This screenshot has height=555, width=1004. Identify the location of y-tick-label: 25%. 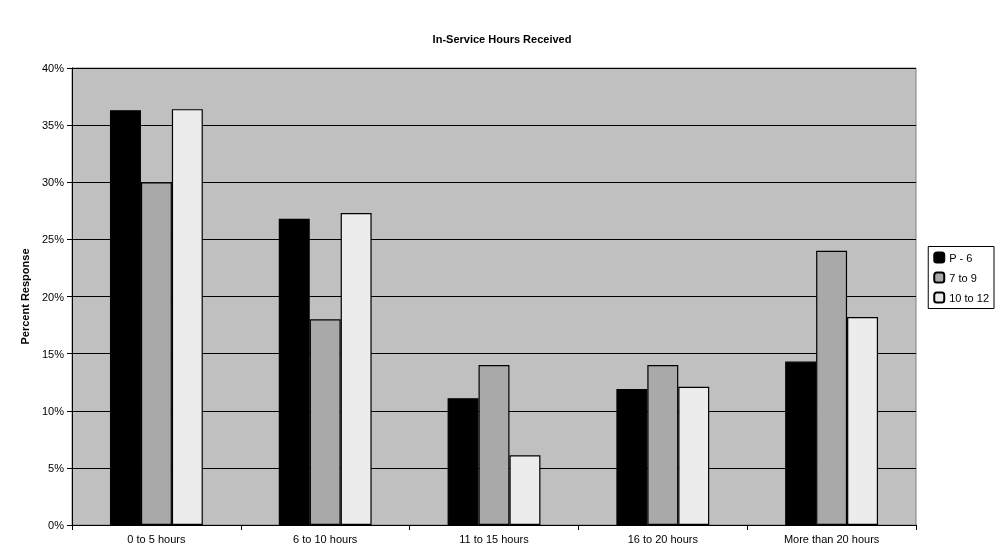
(53, 239).